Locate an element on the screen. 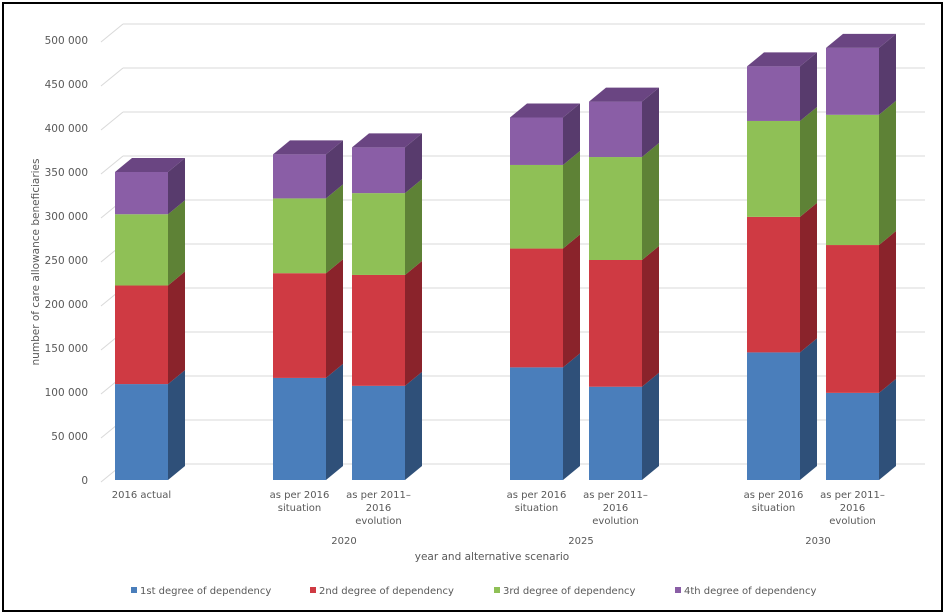 The image size is (945, 615). x-group-label: 2025 is located at coordinates (580, 541).